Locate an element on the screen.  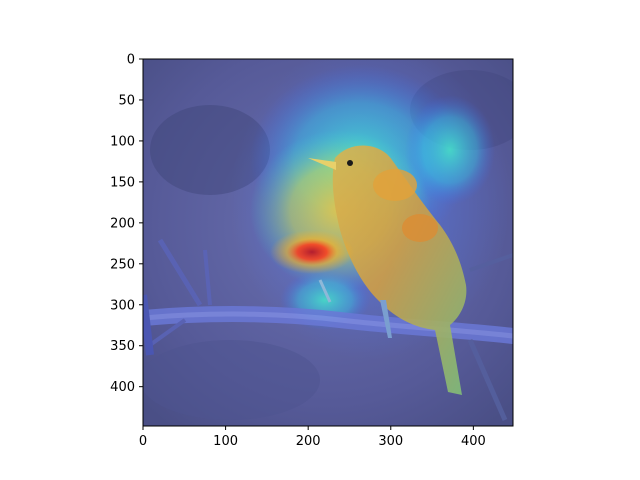
x-tick-label: 100 is located at coordinates (225, 441).